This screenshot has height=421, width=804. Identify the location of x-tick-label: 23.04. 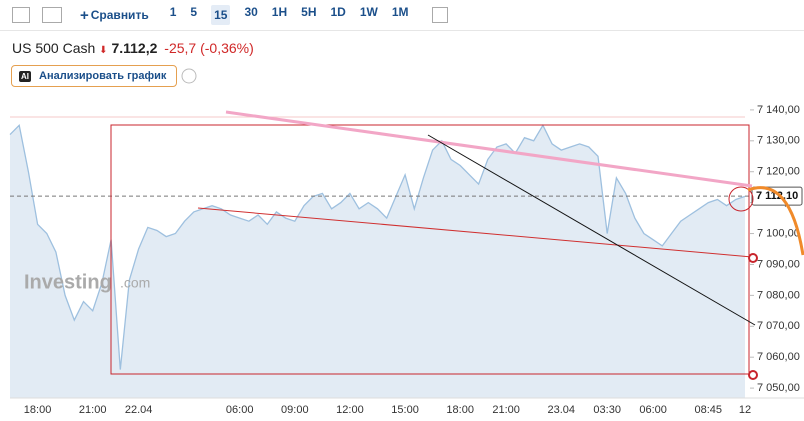
(561, 410).